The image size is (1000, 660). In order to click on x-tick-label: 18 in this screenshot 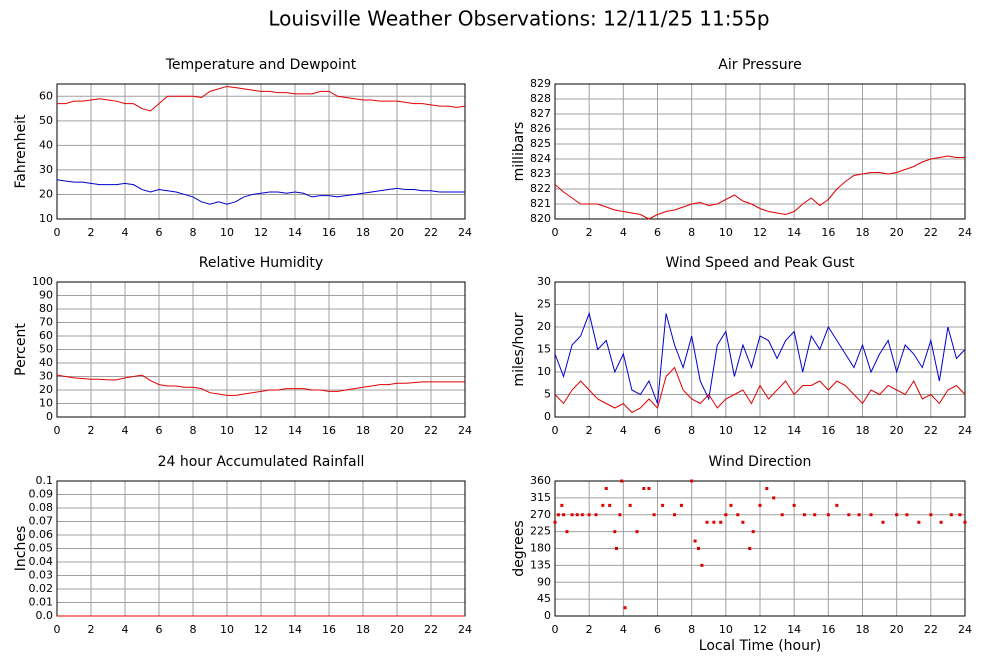, I will do `click(863, 232)`.